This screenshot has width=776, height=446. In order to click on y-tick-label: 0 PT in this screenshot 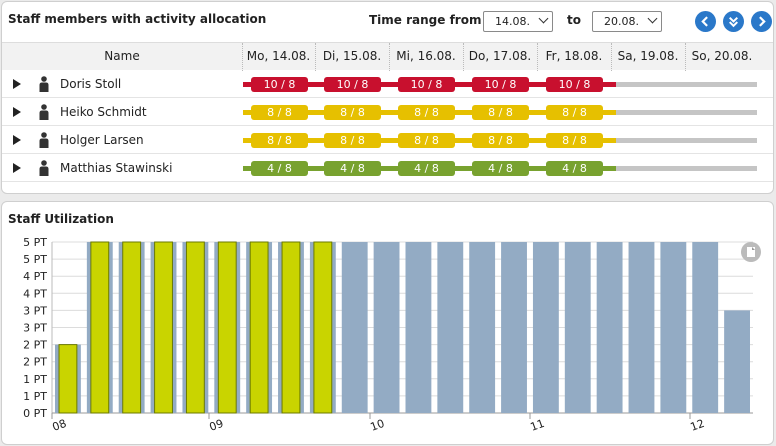, I will do `click(35, 413)`.